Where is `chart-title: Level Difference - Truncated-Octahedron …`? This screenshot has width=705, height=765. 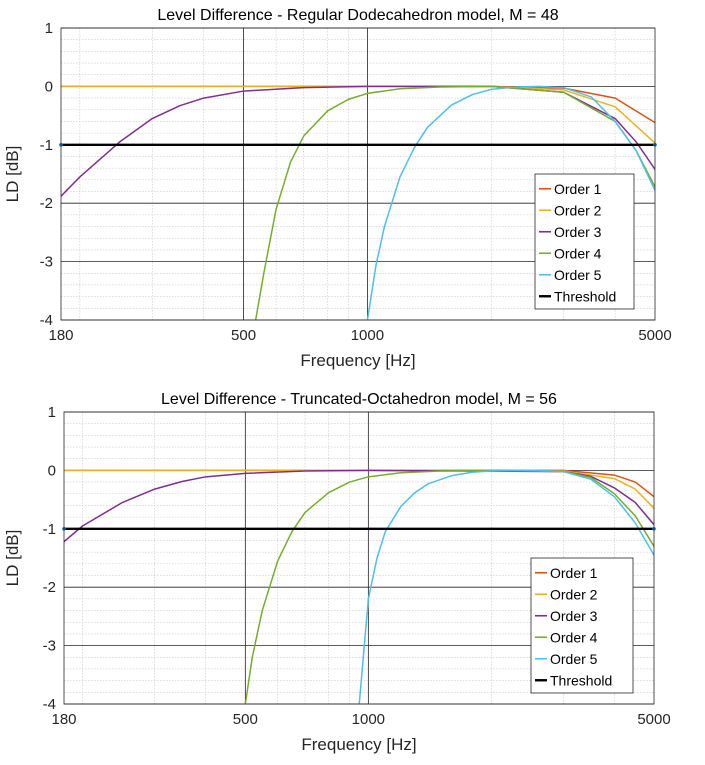 chart-title: Level Difference - Truncated-Octahedron … is located at coordinates (359, 399).